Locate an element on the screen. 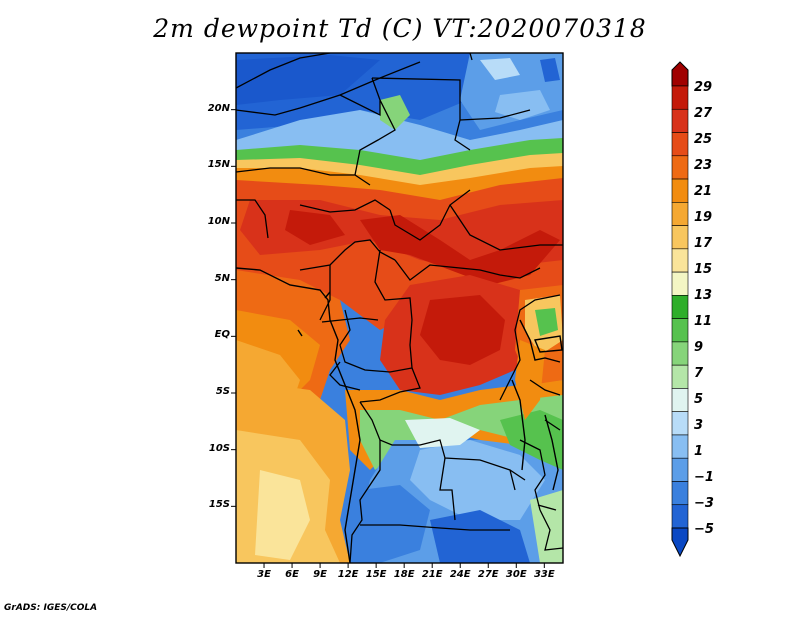 This screenshot has height=618, width=800. lon-tick-label: 30E is located at coordinates (516, 574).